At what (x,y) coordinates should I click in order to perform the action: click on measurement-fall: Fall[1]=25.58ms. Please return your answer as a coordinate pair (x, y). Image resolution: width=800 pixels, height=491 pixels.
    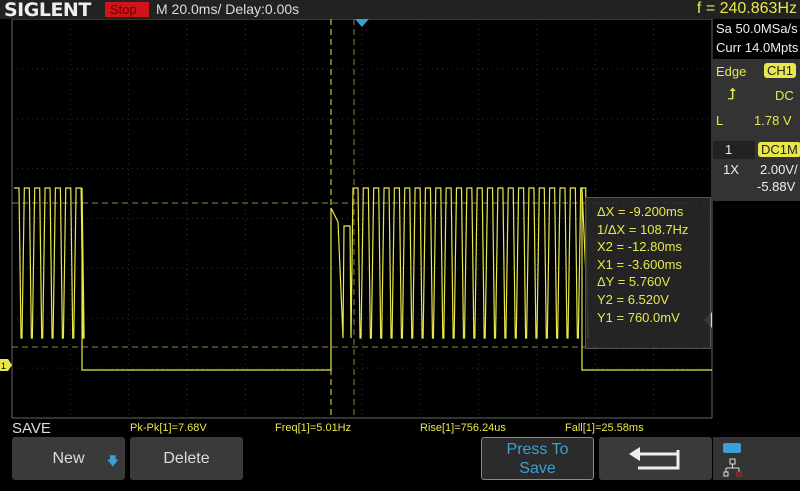
    Looking at the image, I should click on (604, 428).